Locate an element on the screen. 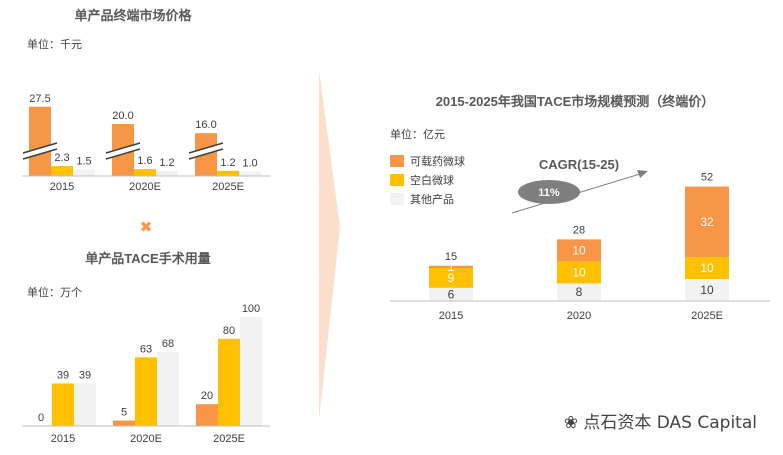  chart2-value-label: 0 is located at coordinates (41, 418).